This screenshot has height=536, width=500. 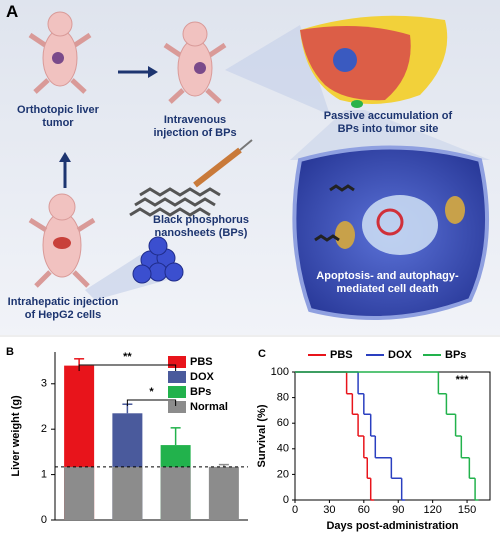 What do you see at coordinates (329, 510) in the screenshot?
I see `x-tick-label: 30` at bounding box center [329, 510].